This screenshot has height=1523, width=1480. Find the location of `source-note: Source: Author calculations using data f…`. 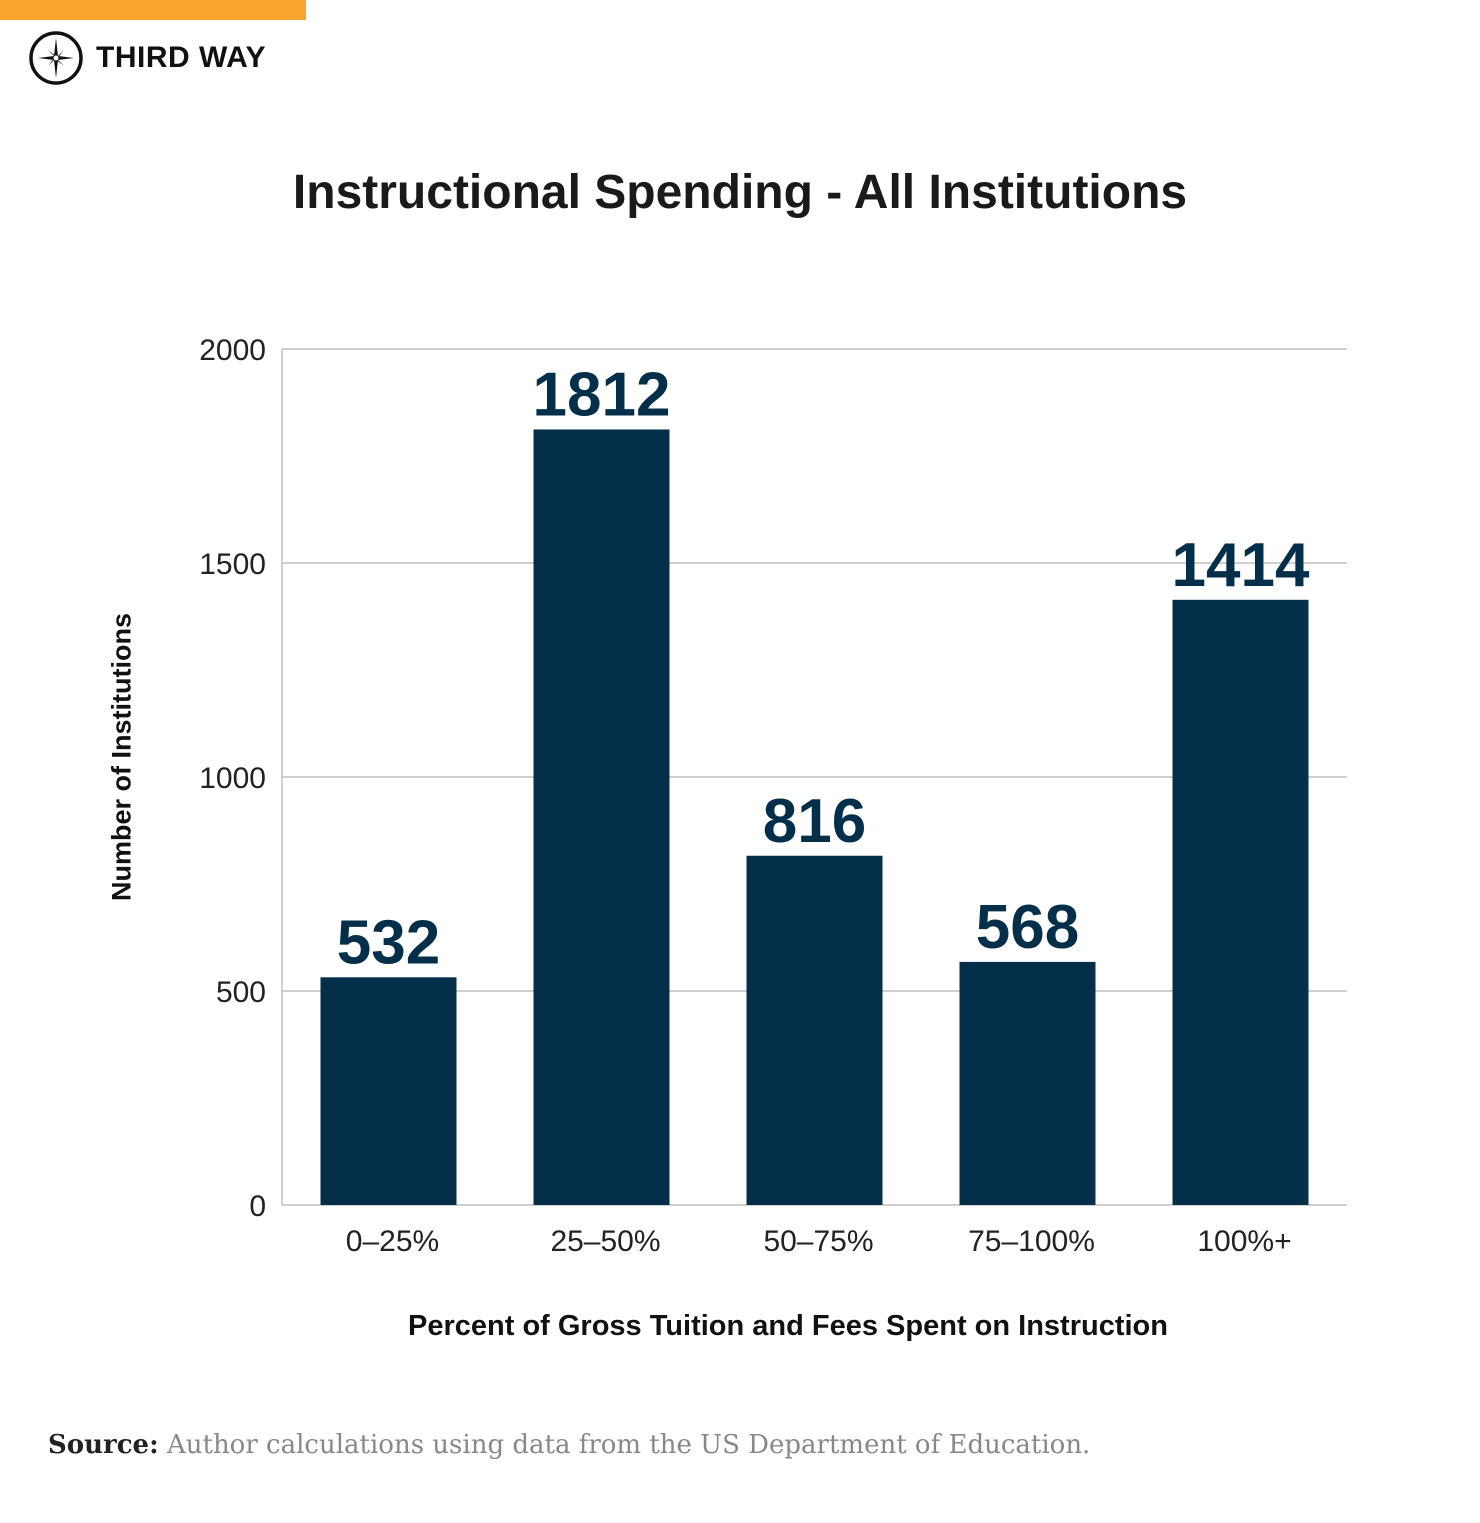

source-note: Source: Author calculations using data f… is located at coordinates (569, 1445).